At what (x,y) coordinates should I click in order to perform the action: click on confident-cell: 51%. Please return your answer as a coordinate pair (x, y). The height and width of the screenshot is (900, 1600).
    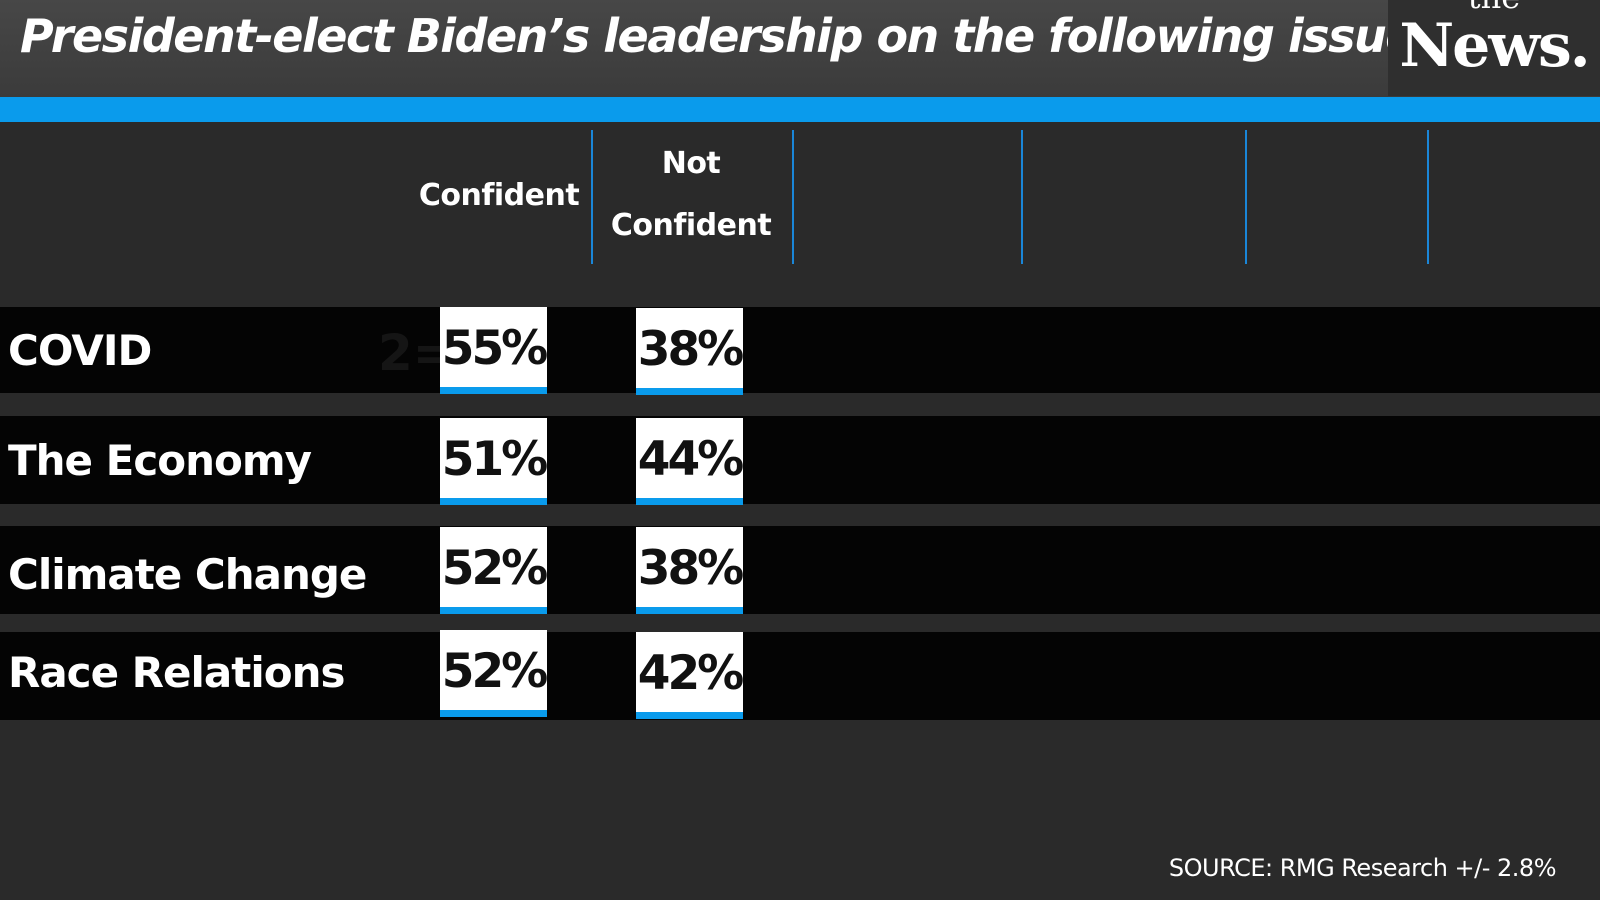
    Looking at the image, I should click on (494, 461).